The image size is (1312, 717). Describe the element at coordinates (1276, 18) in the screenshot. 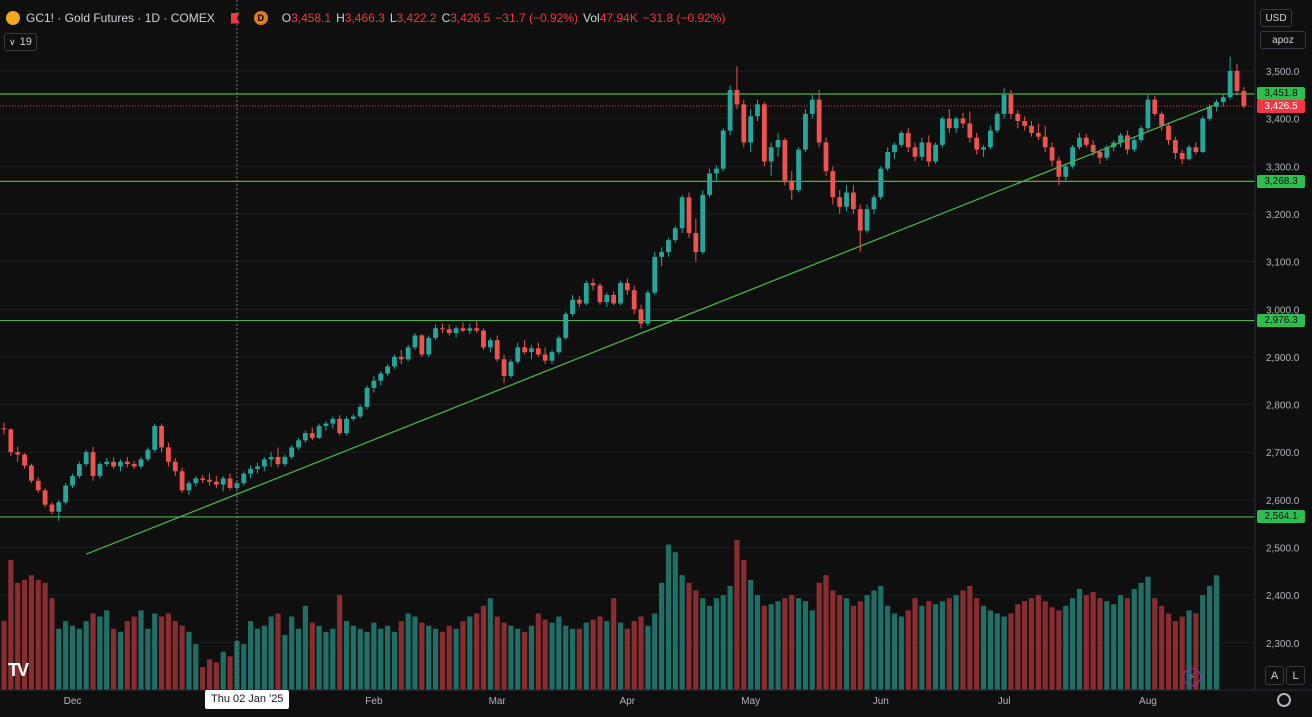

I see `currency-button: USD` at that location.